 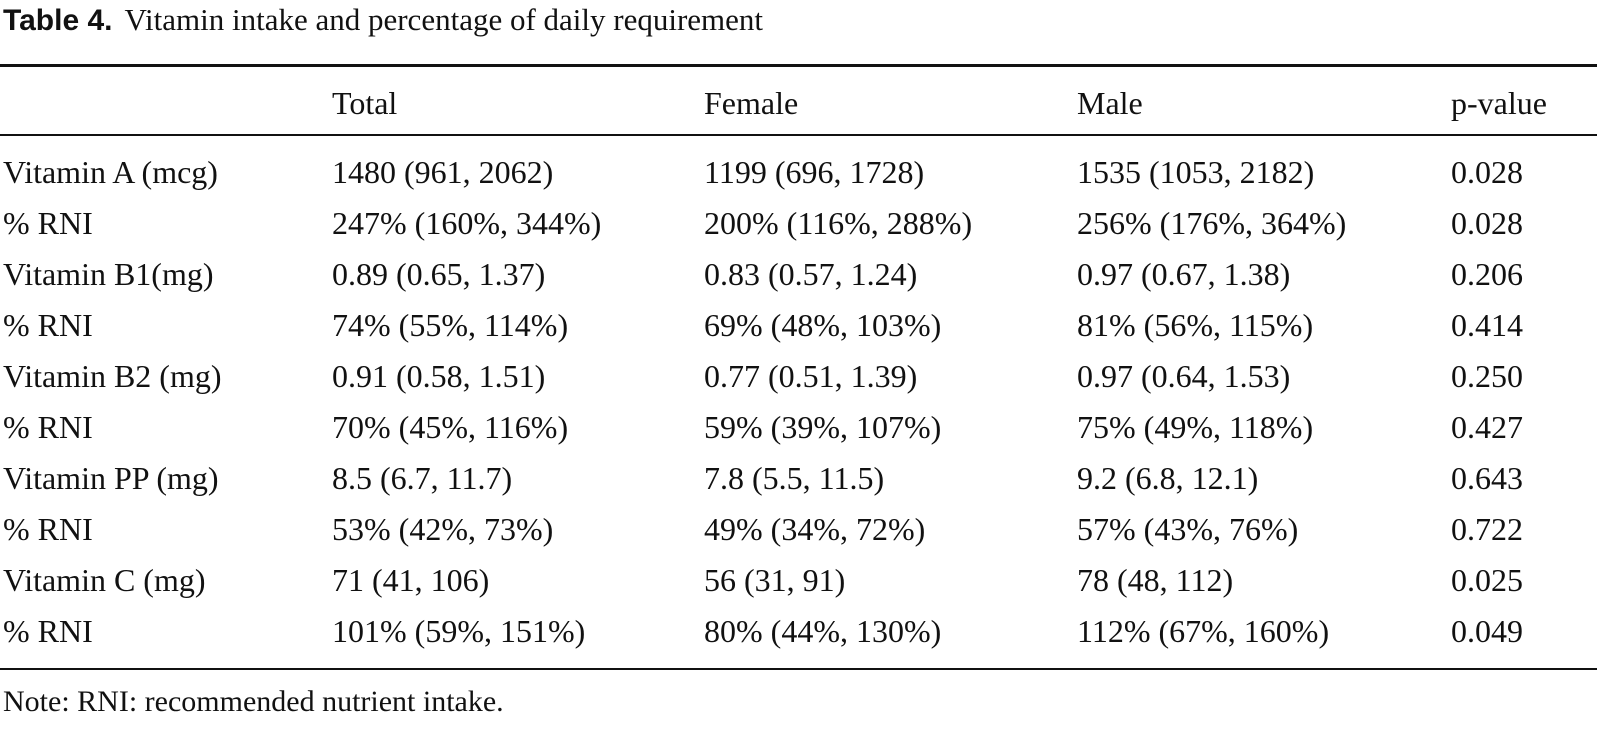 What do you see at coordinates (1155, 580) in the screenshot?
I see `male-value: 78 (48, 112)` at bounding box center [1155, 580].